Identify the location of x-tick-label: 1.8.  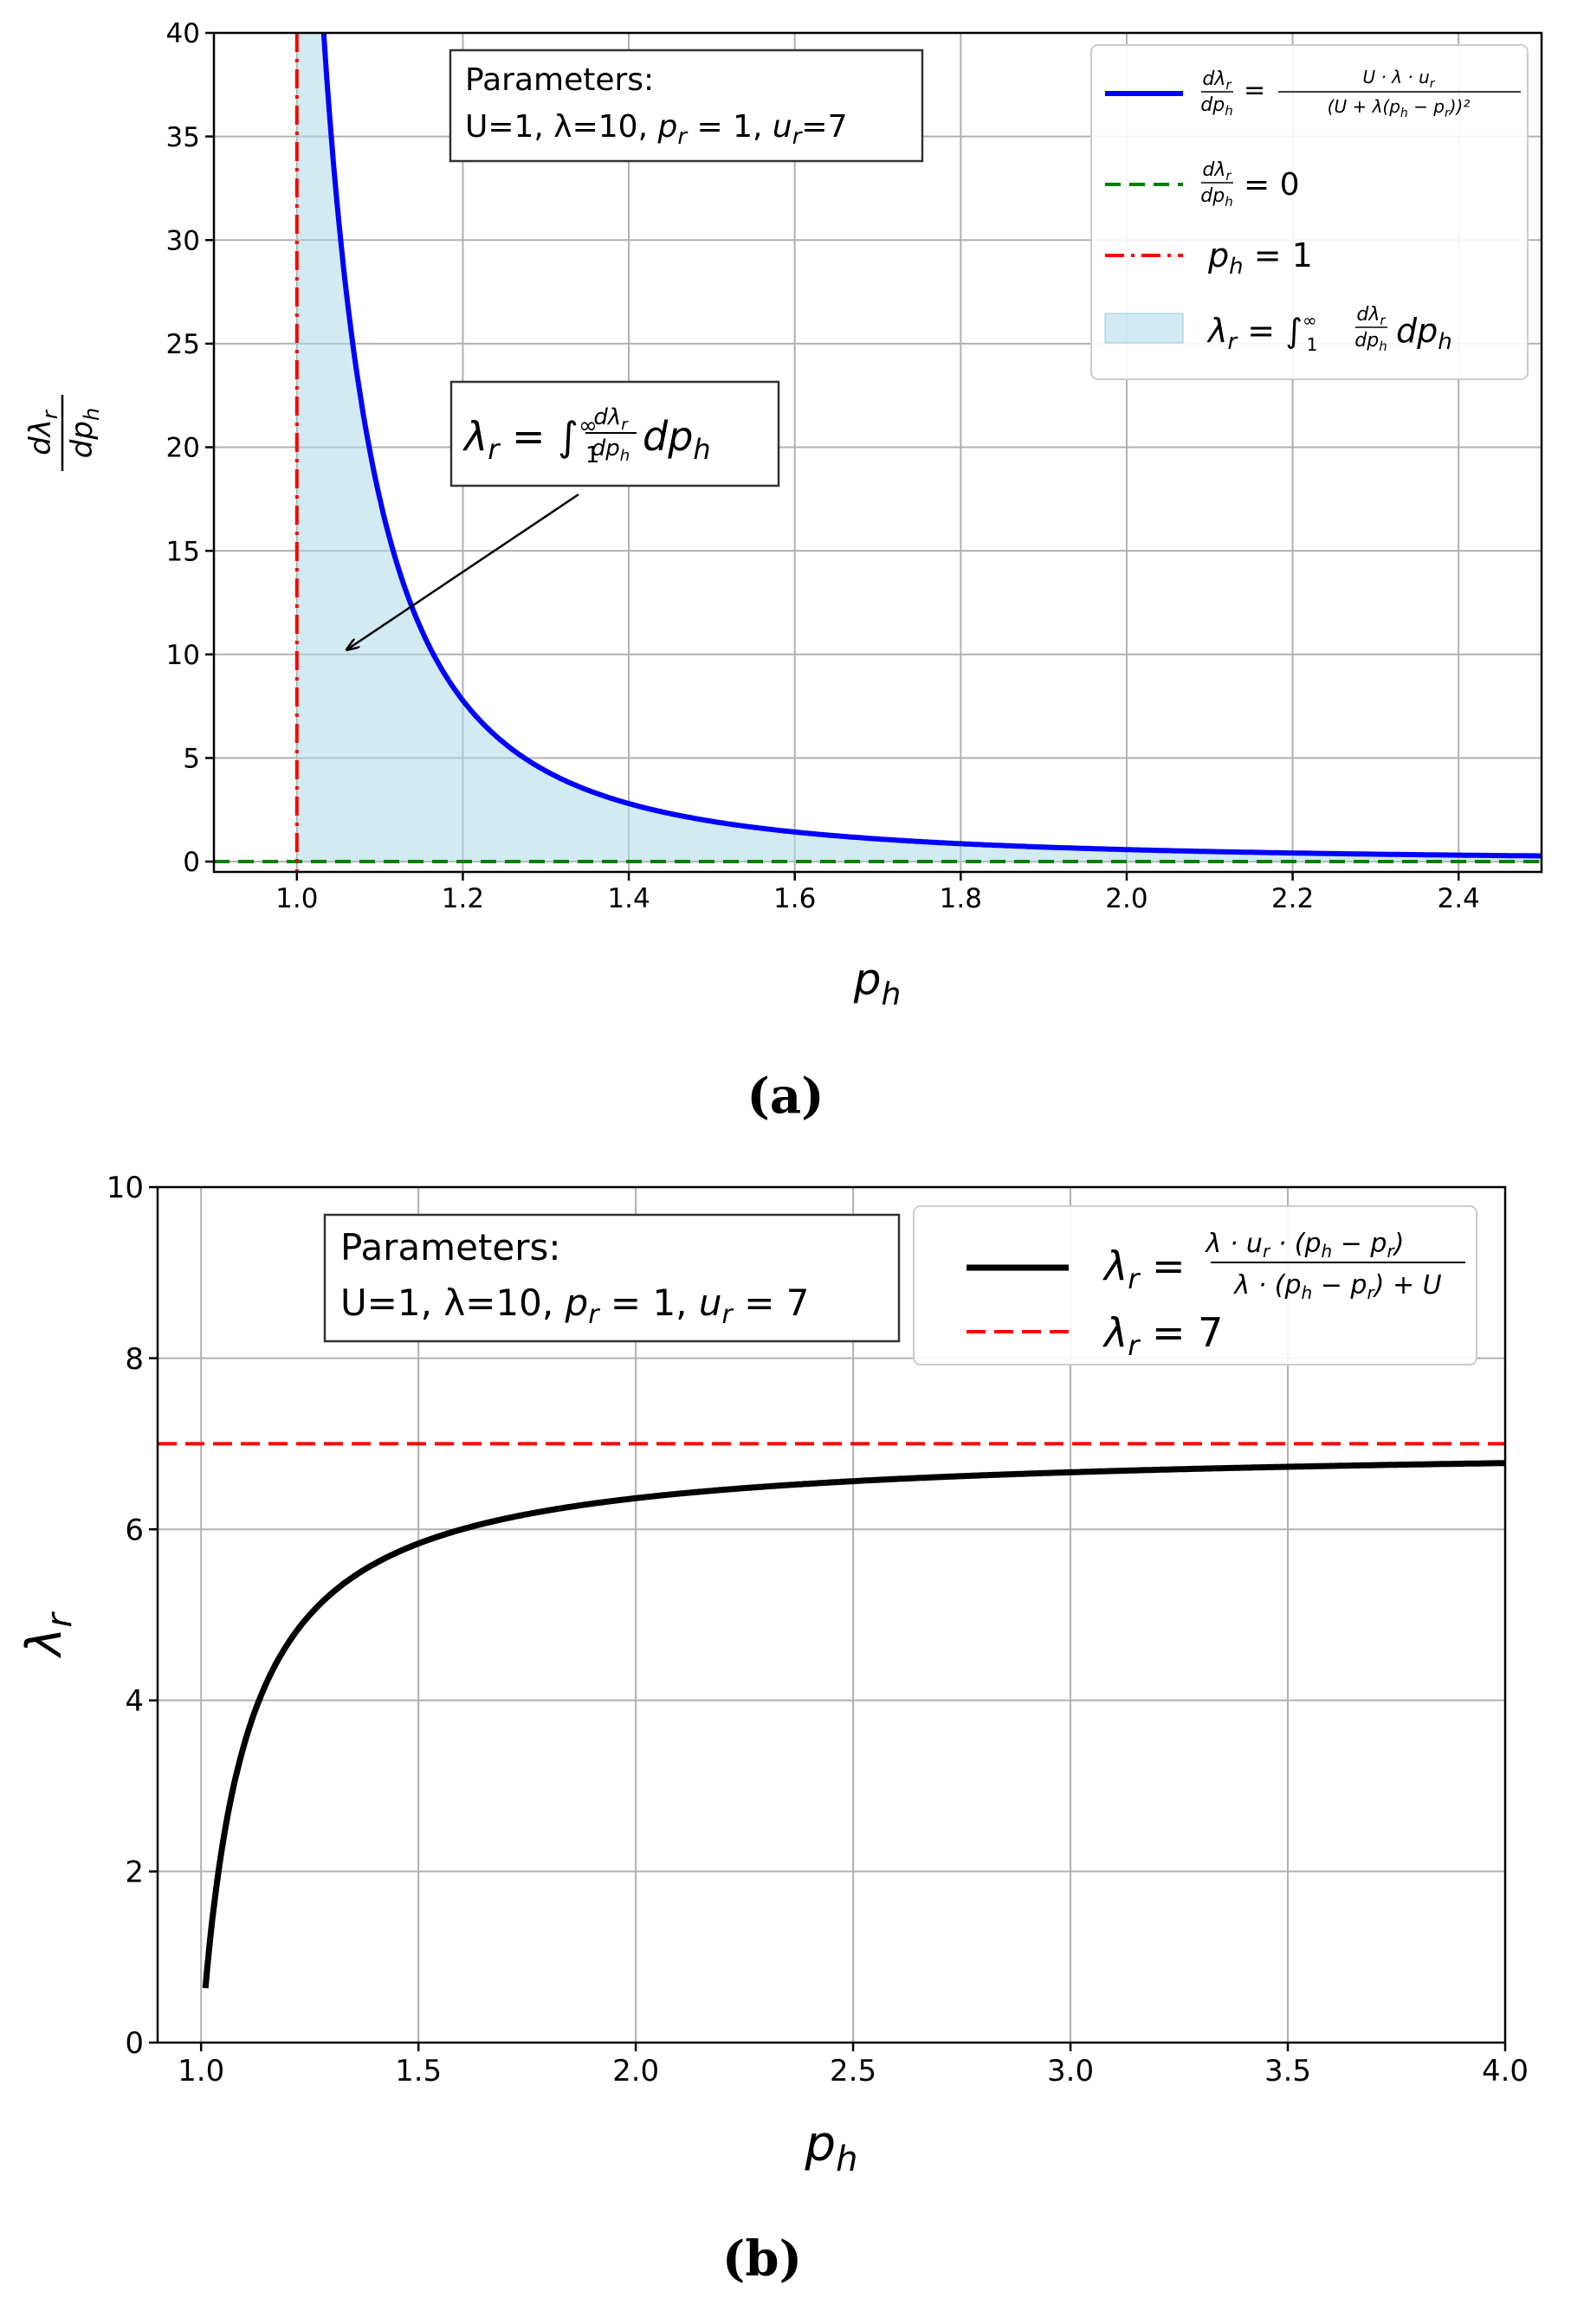
(961, 899).